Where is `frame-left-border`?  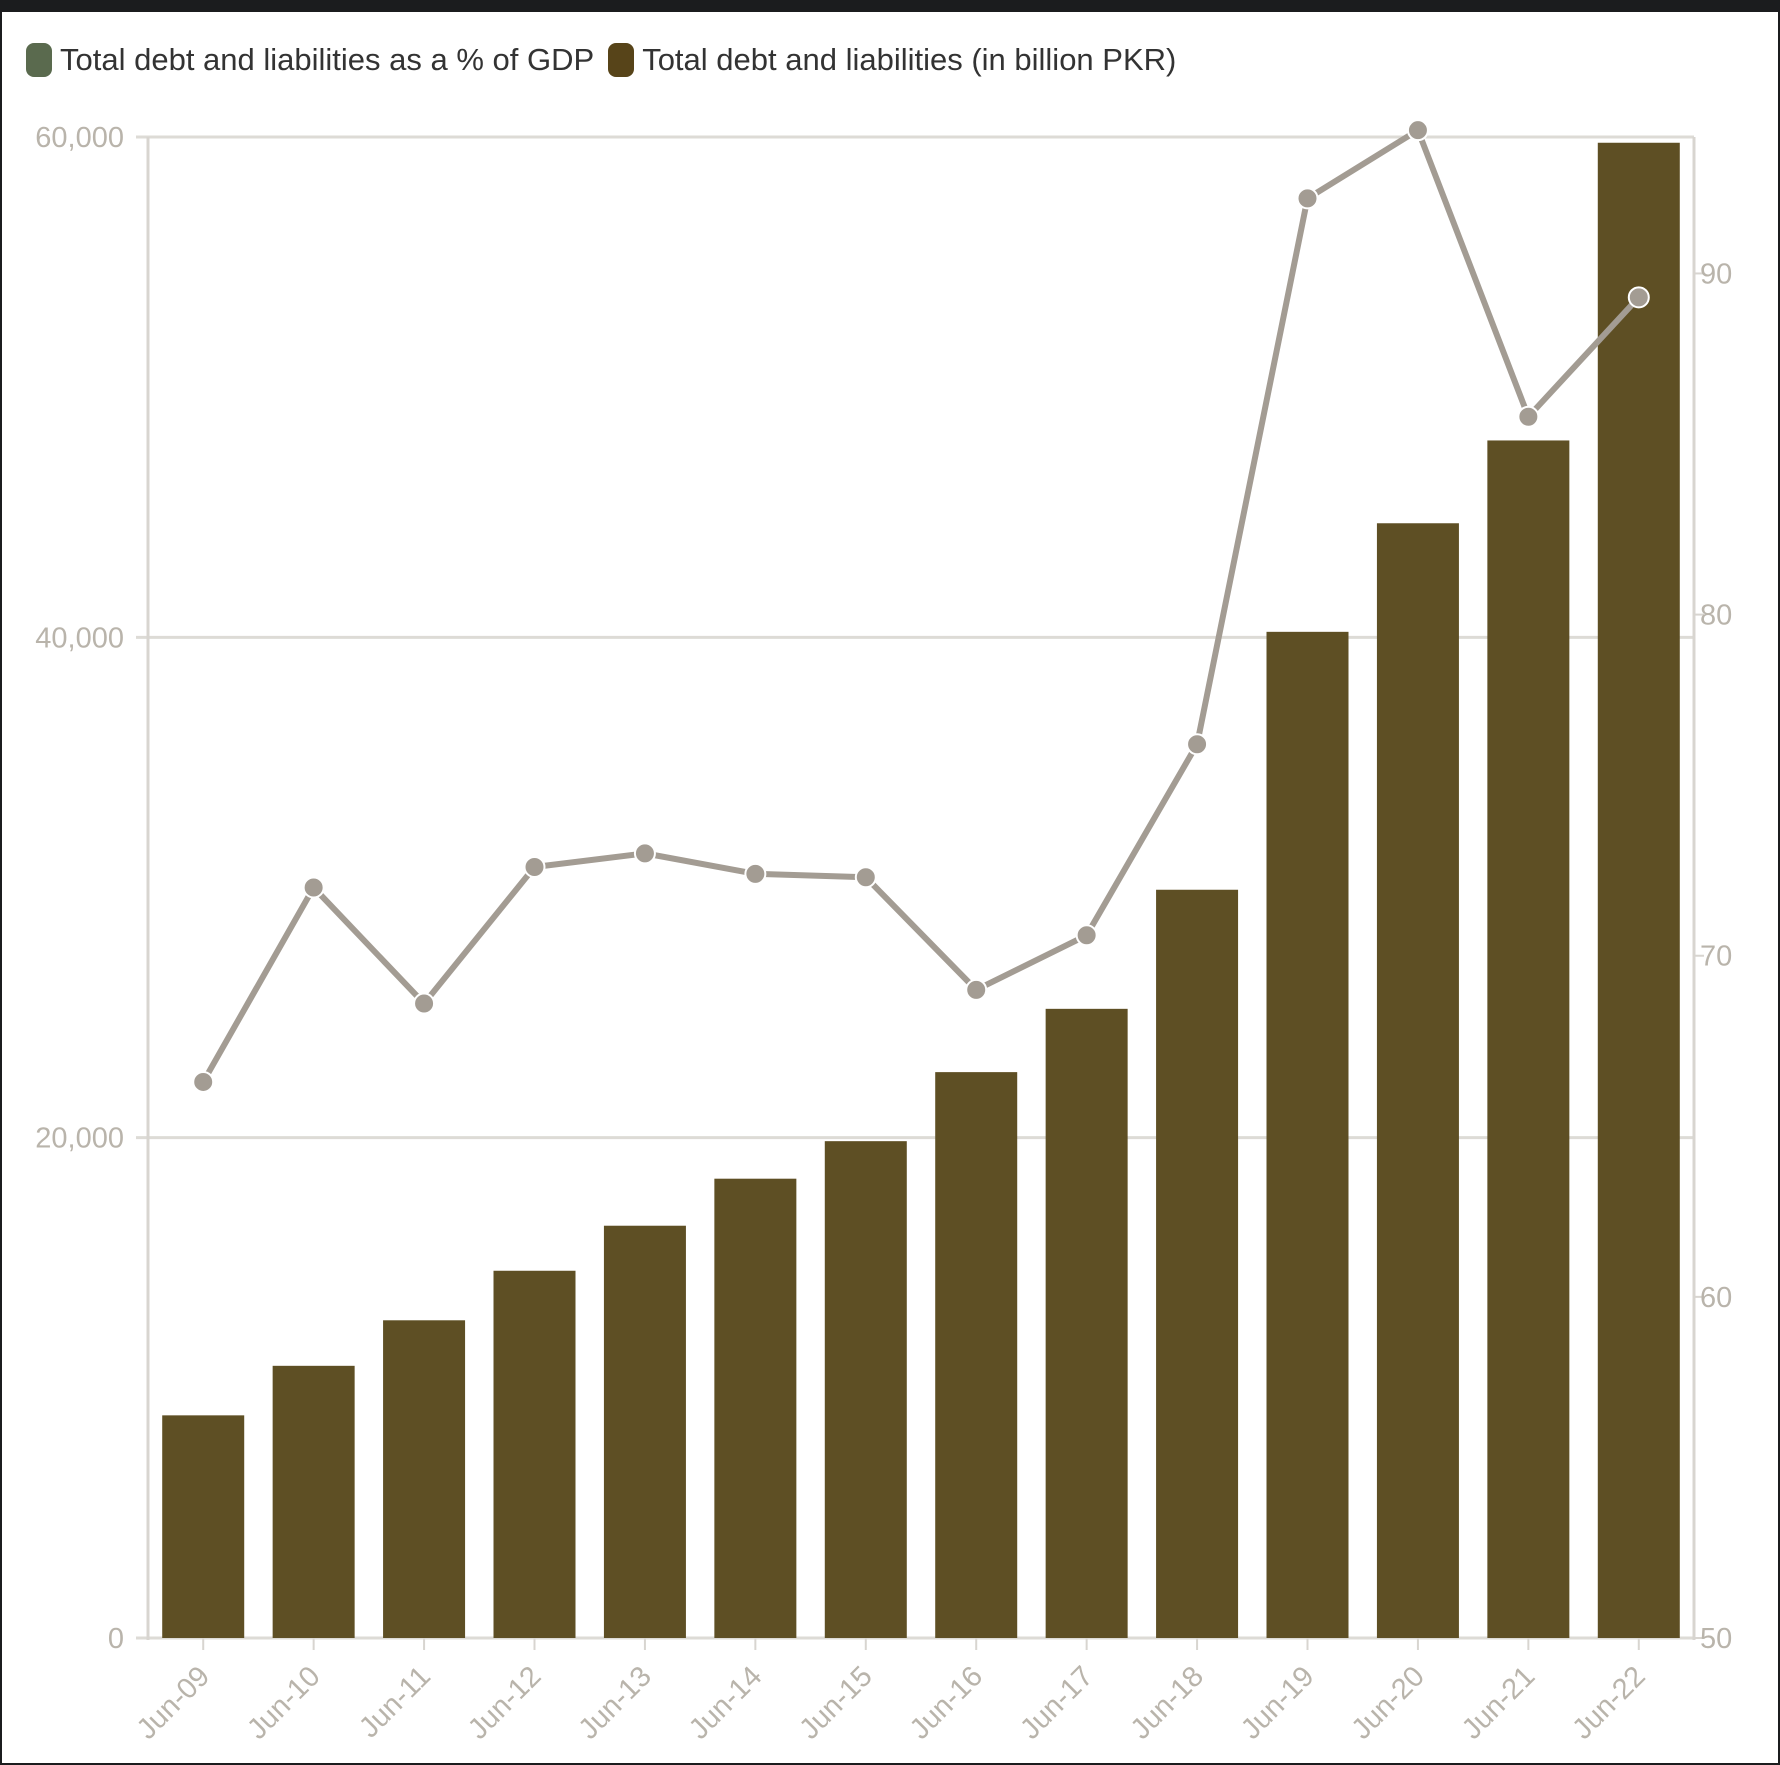
frame-left-border is located at coordinates (1, 888).